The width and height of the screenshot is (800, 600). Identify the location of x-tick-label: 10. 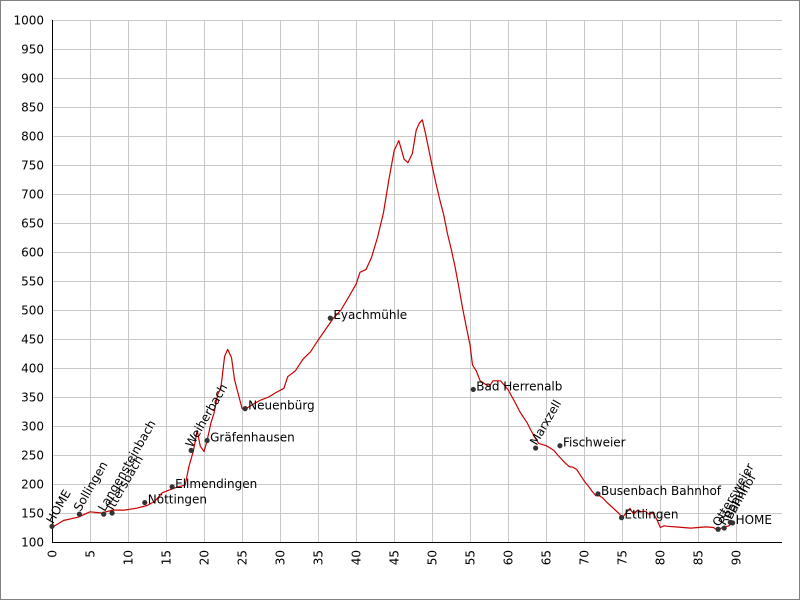
(129, 557).